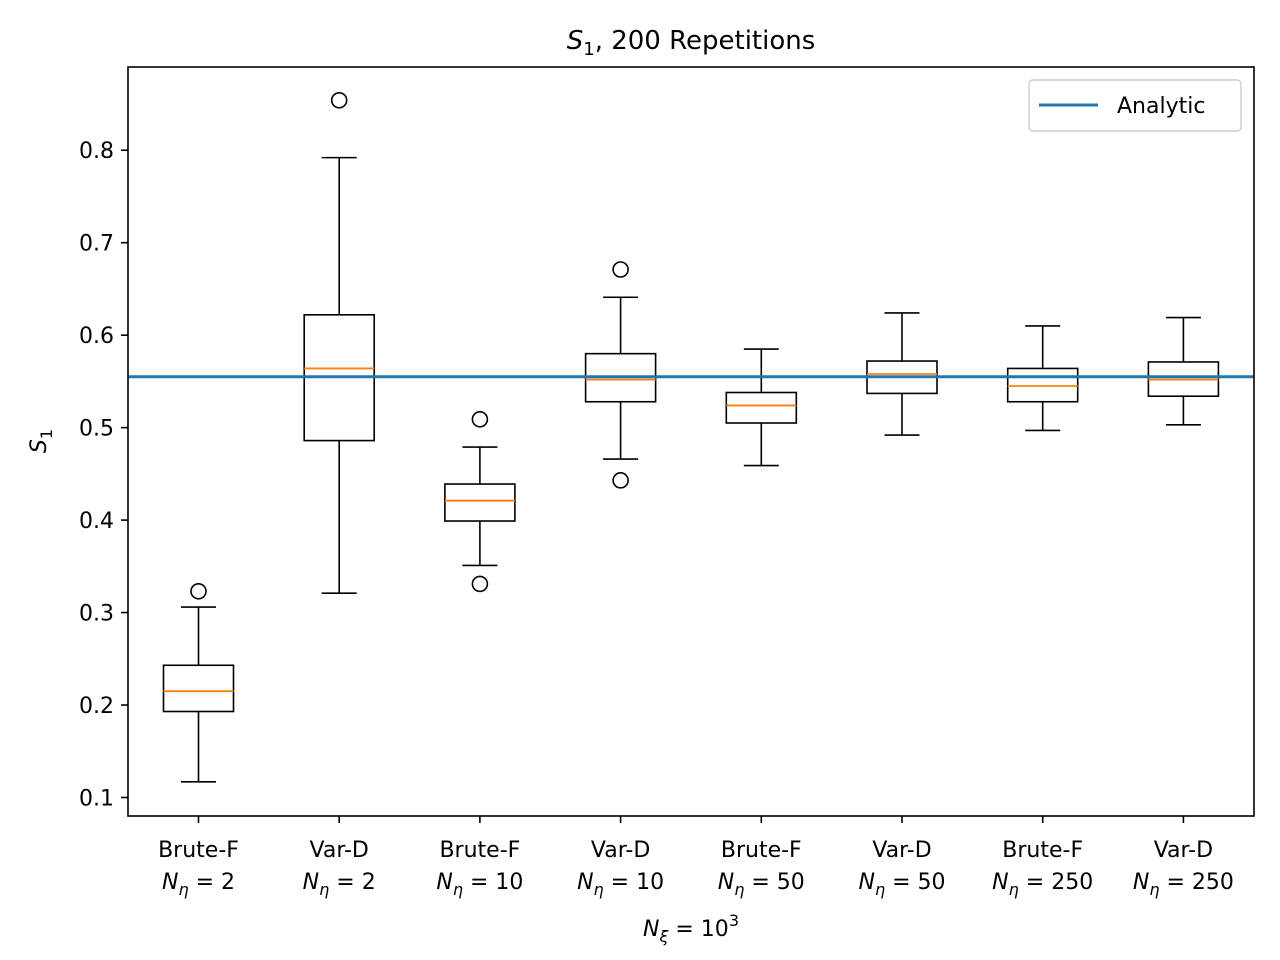  I want to click on y-tick-label: 0.1, so click(96, 799).